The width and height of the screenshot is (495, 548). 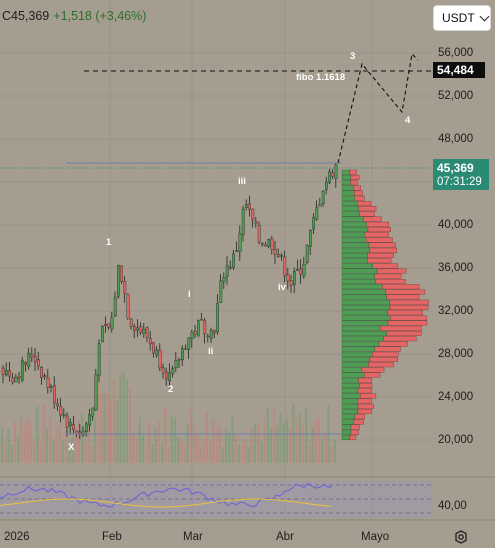 I want to click on wave-label: 3, so click(x=353, y=56).